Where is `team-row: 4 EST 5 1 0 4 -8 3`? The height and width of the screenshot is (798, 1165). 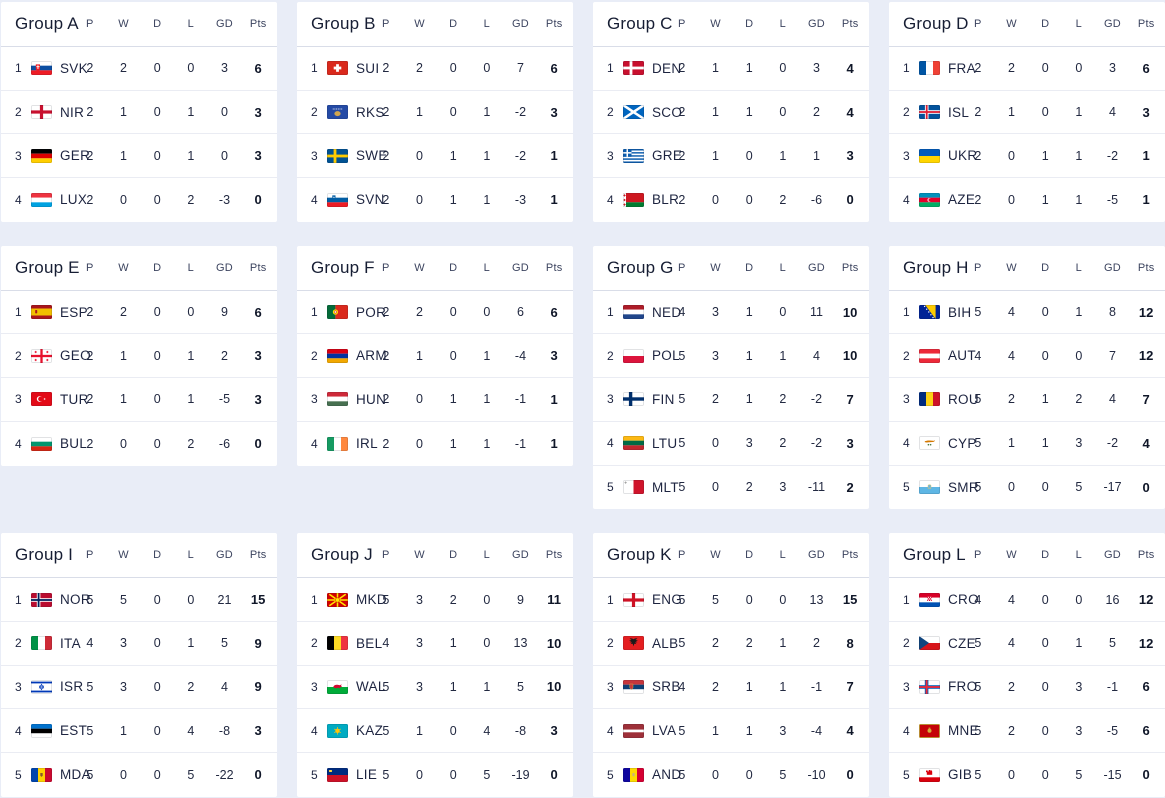
team-row: 4 EST 5 1 0 4 -8 3 is located at coordinates (139, 731).